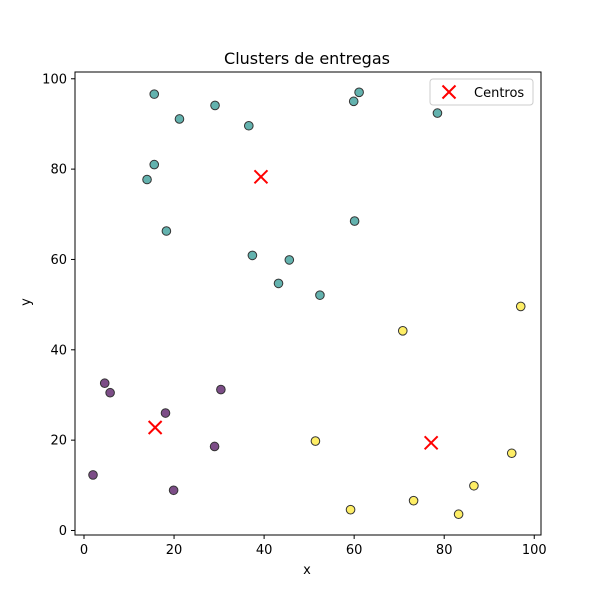 The width and height of the screenshot is (600, 600). What do you see at coordinates (307, 570) in the screenshot?
I see `x-axis-label: x` at bounding box center [307, 570].